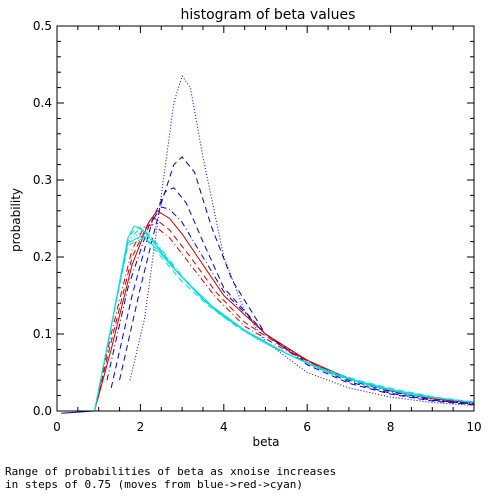 The width and height of the screenshot is (500, 500). I want to click on y-tick-label: 0.3, so click(42, 180).